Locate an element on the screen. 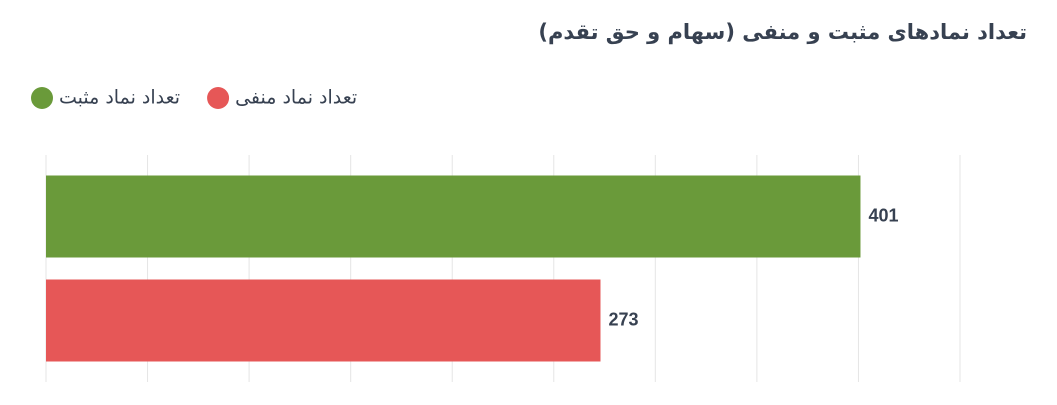 This screenshot has width=1057, height=405. bar is located at coordinates (323, 320).